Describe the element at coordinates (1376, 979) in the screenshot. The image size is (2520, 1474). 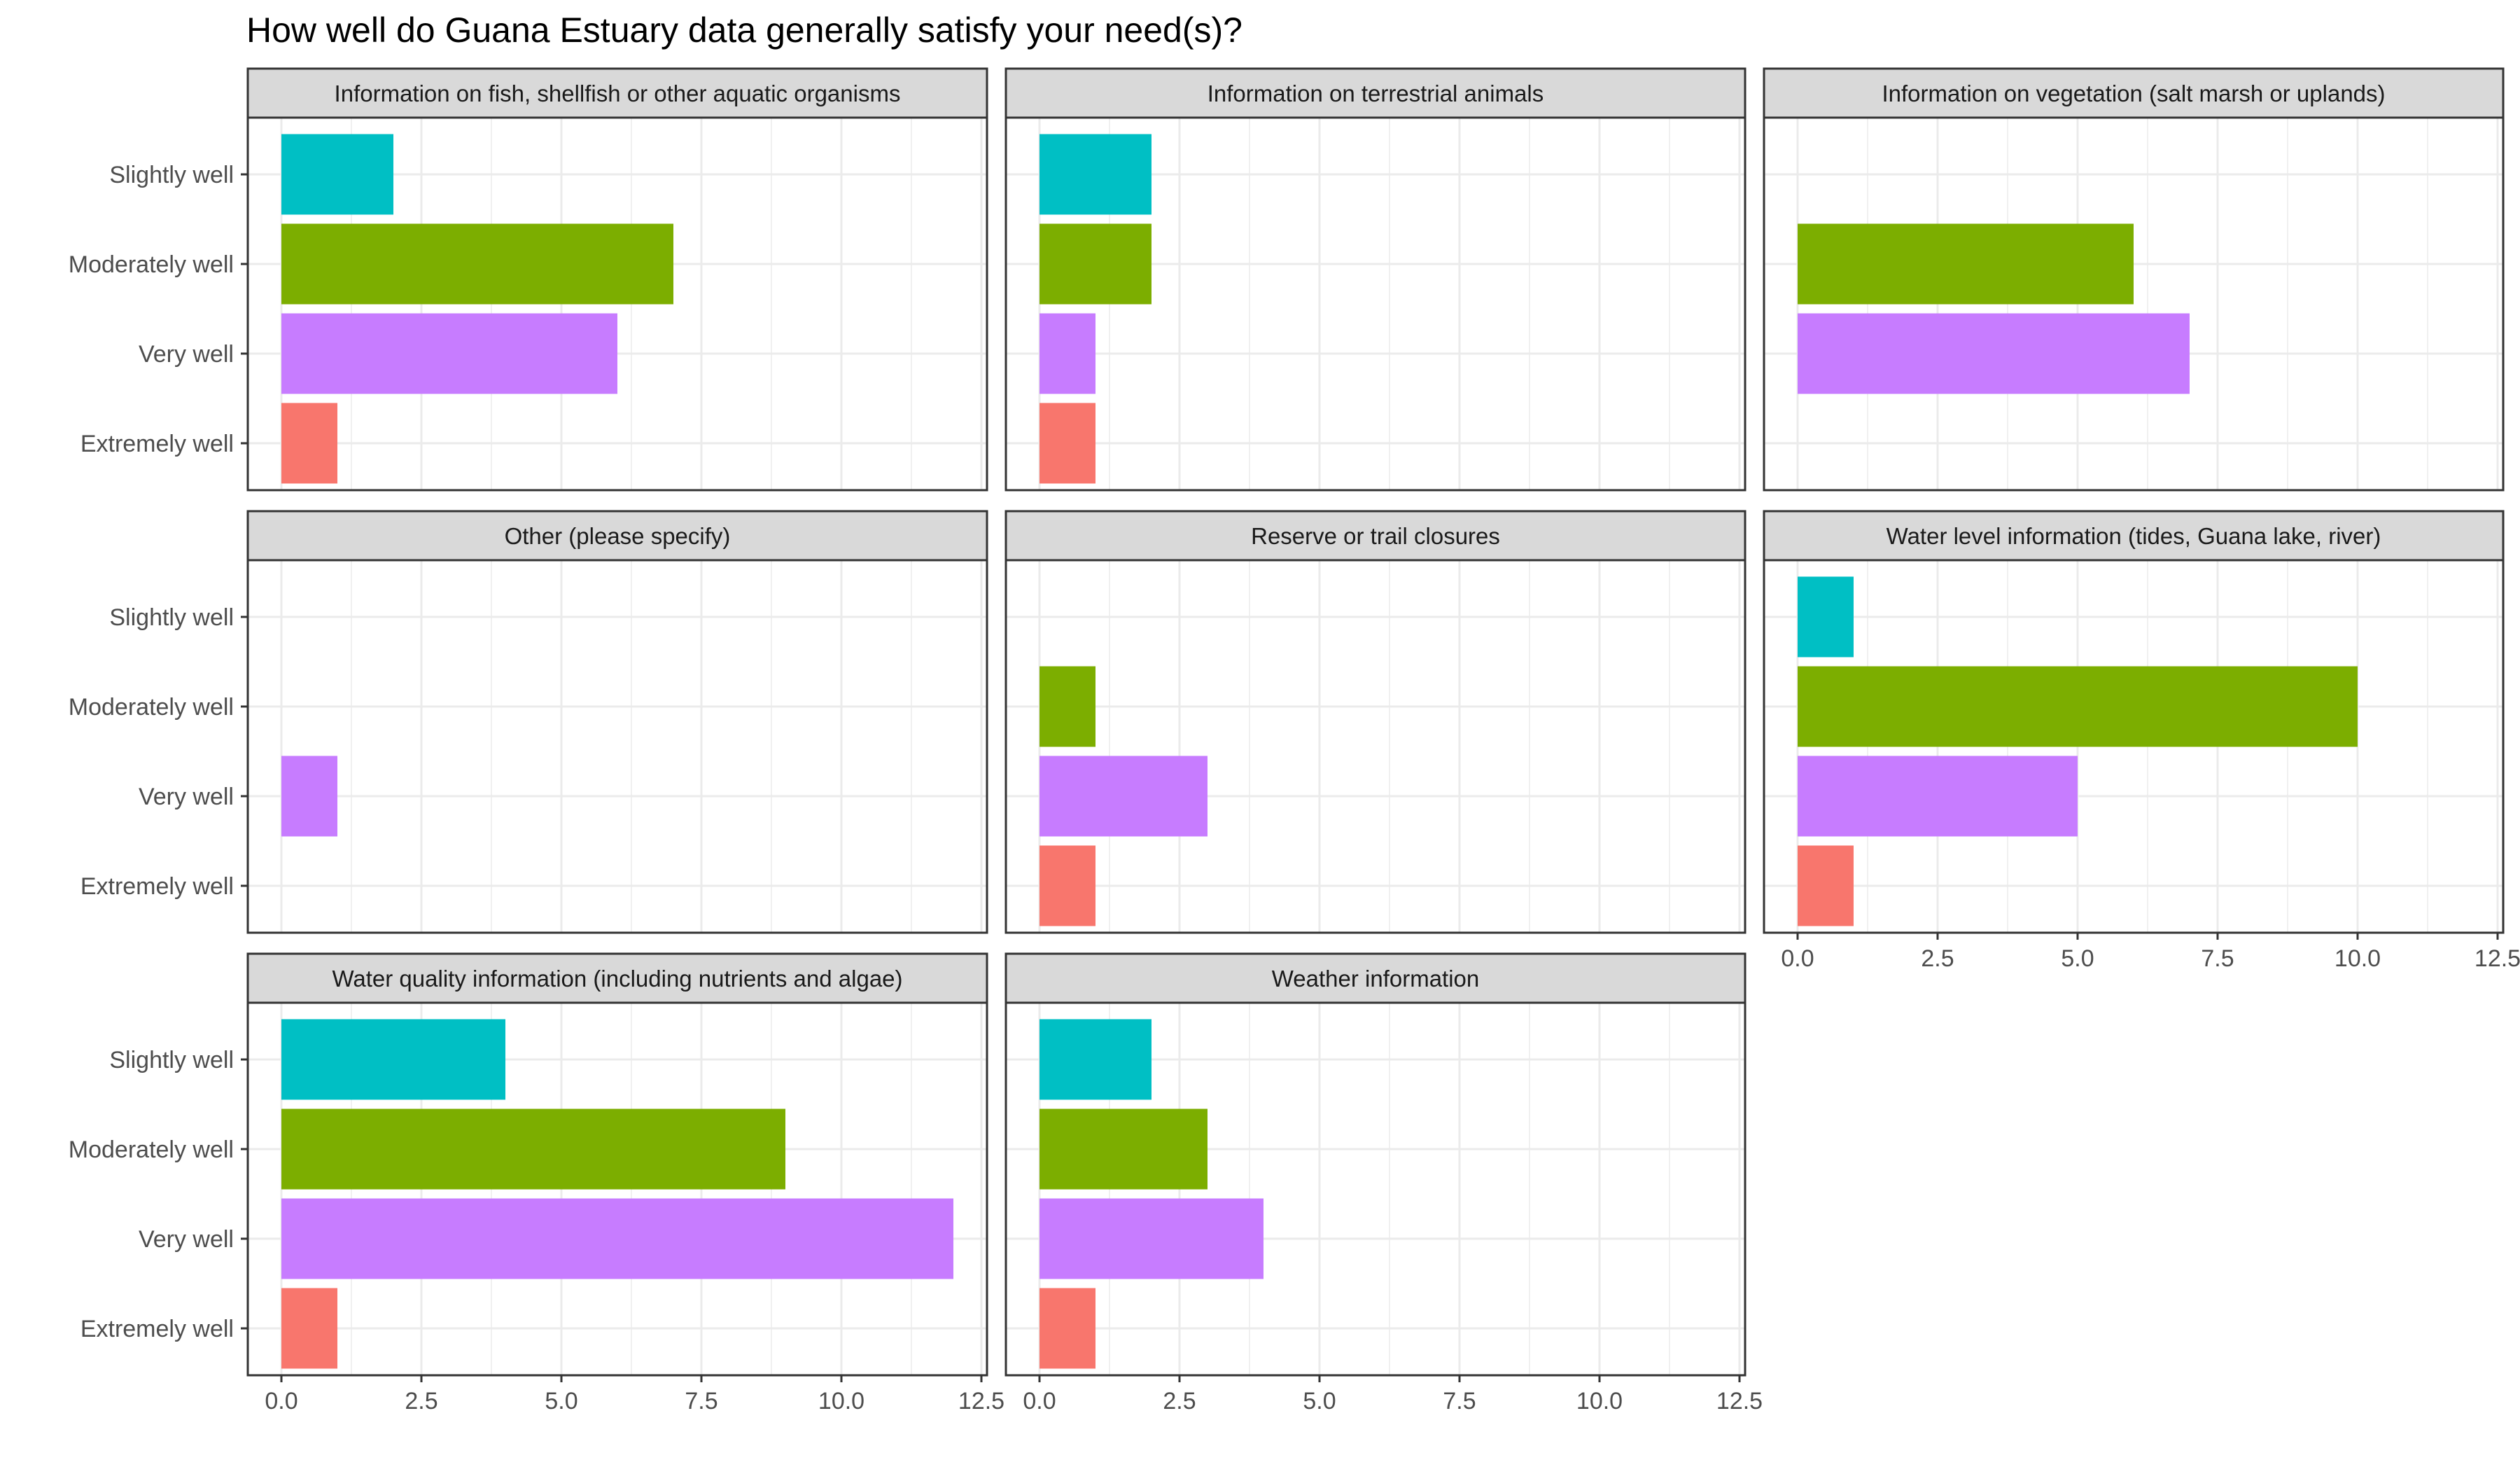
I see `facet-strip-label: Weather information` at that location.